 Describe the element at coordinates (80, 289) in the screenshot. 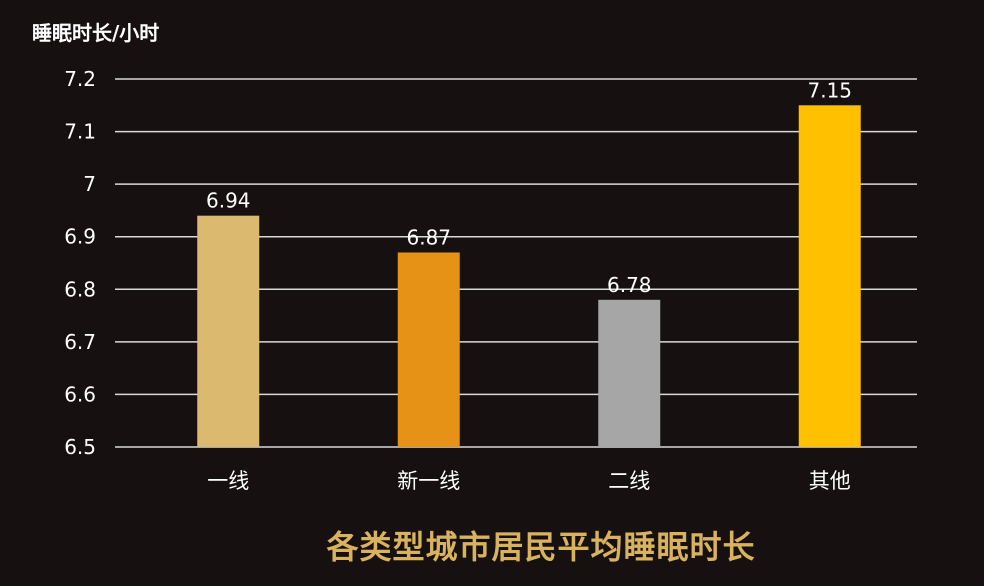

I see `y-tick-label: 6.8` at that location.